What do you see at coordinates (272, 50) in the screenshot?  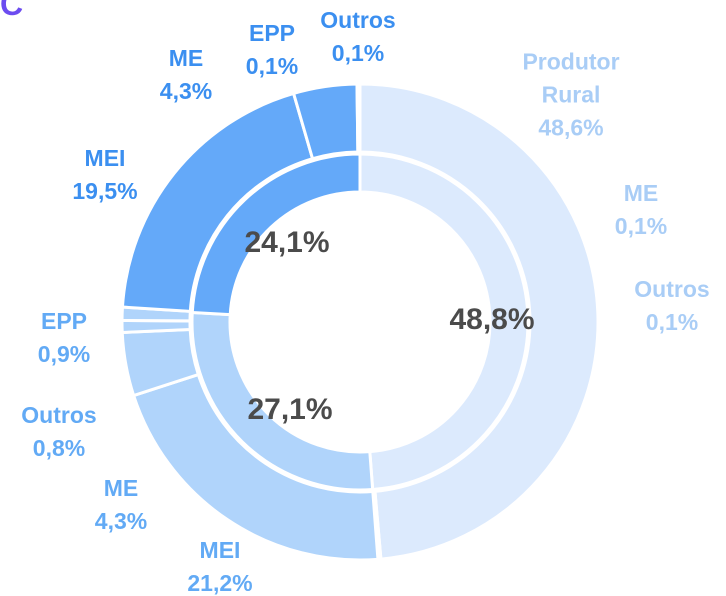 I see `segment-label: EPP 0,1%` at bounding box center [272, 50].